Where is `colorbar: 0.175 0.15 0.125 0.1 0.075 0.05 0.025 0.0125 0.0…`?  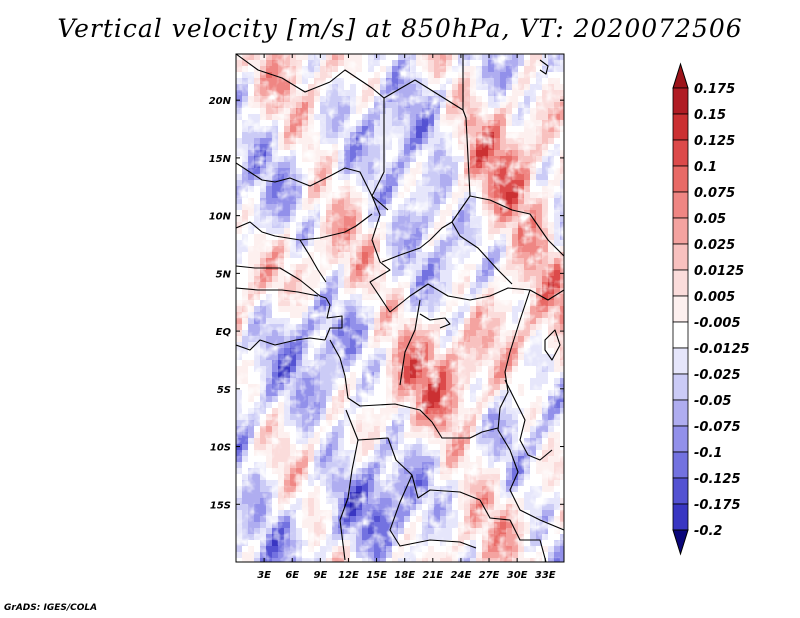 colorbar: 0.175 0.15 0.125 0.1 0.075 0.05 0.025 0.0125 0.0… is located at coordinates (711, 309).